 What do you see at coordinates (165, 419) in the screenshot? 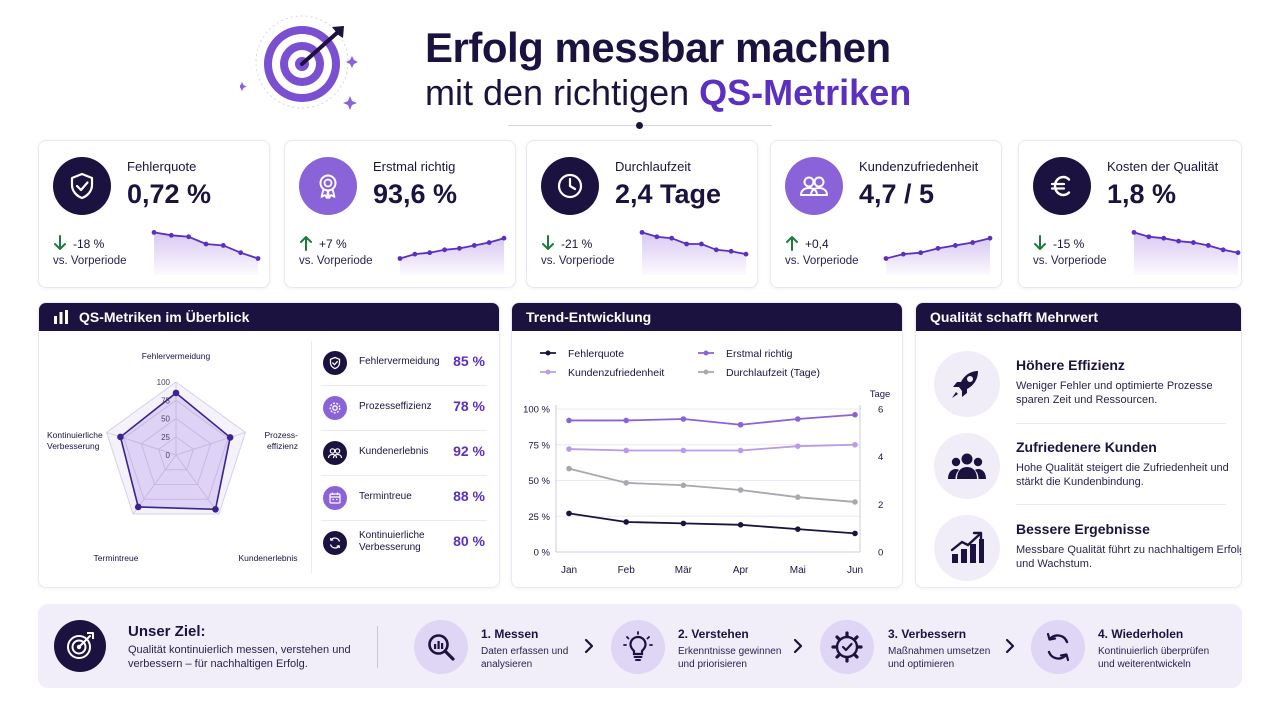
I see `radar-tick-label: 50` at bounding box center [165, 419].